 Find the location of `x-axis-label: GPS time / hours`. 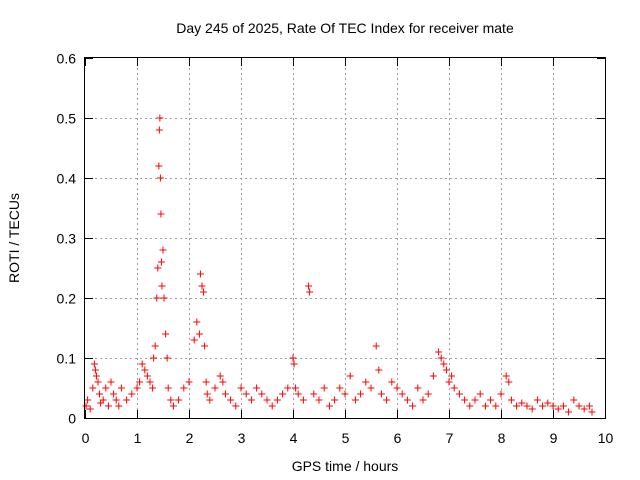

x-axis-label: GPS time / hours is located at coordinates (345, 466).